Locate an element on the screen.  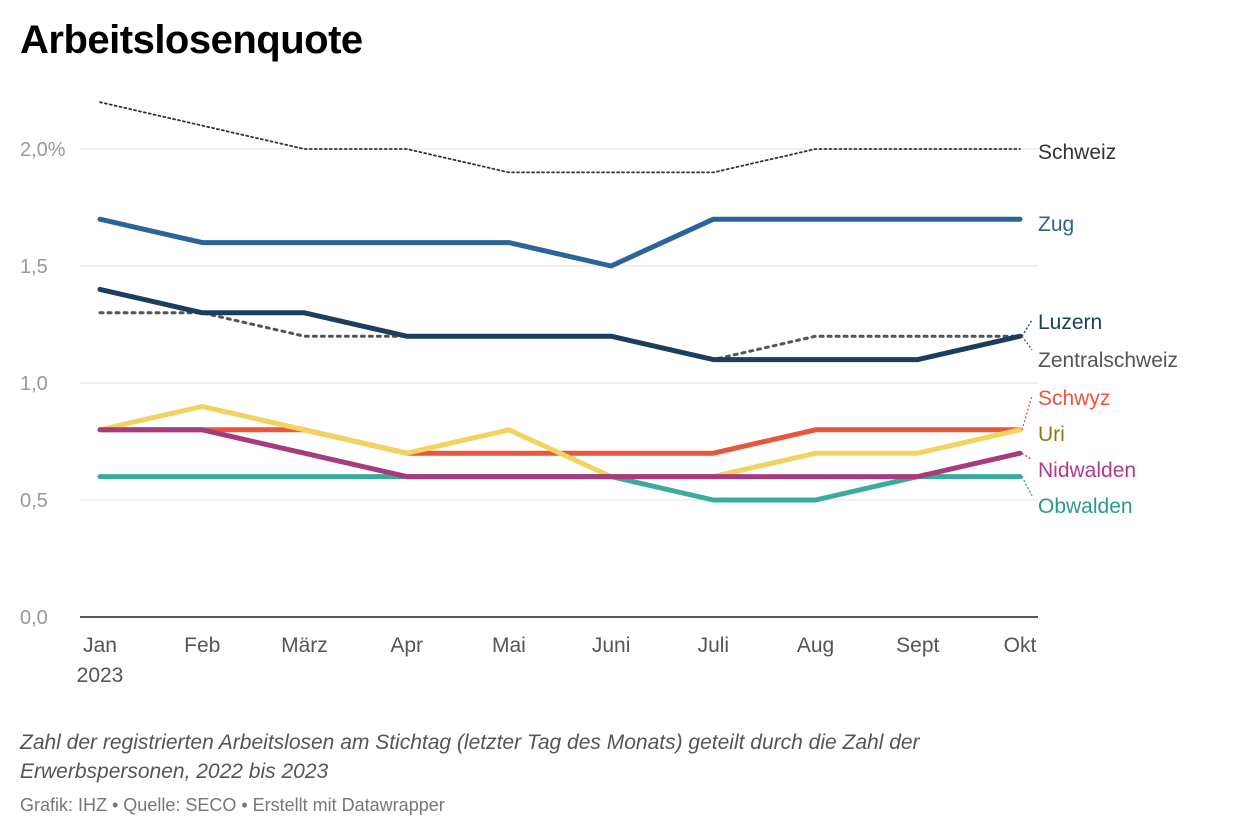
x-tick-label: Juli is located at coordinates (714, 645).